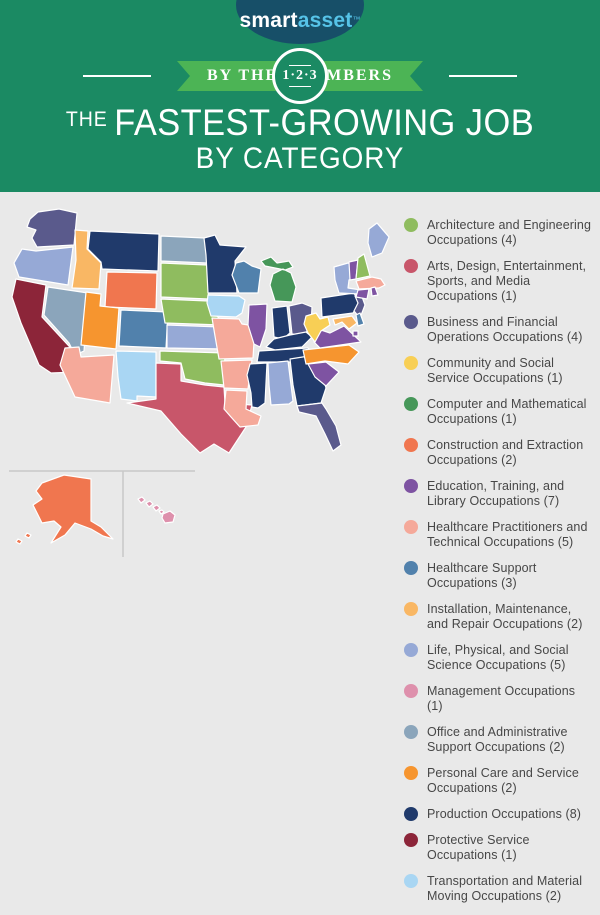  What do you see at coordinates (100, 320) in the screenshot?
I see `state-UT` at bounding box center [100, 320].